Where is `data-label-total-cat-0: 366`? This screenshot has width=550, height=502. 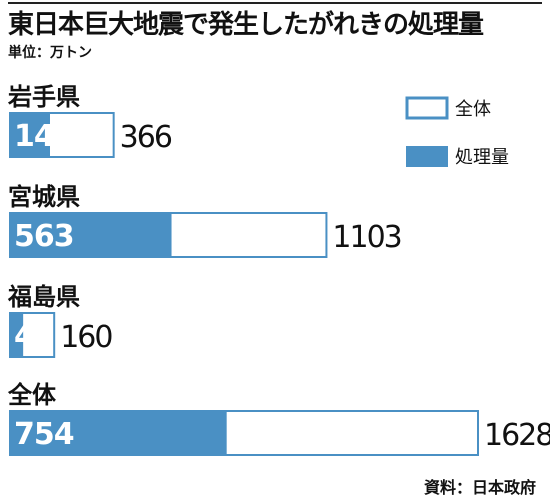
data-label-total-cat-0: 366 is located at coordinates (146, 137).